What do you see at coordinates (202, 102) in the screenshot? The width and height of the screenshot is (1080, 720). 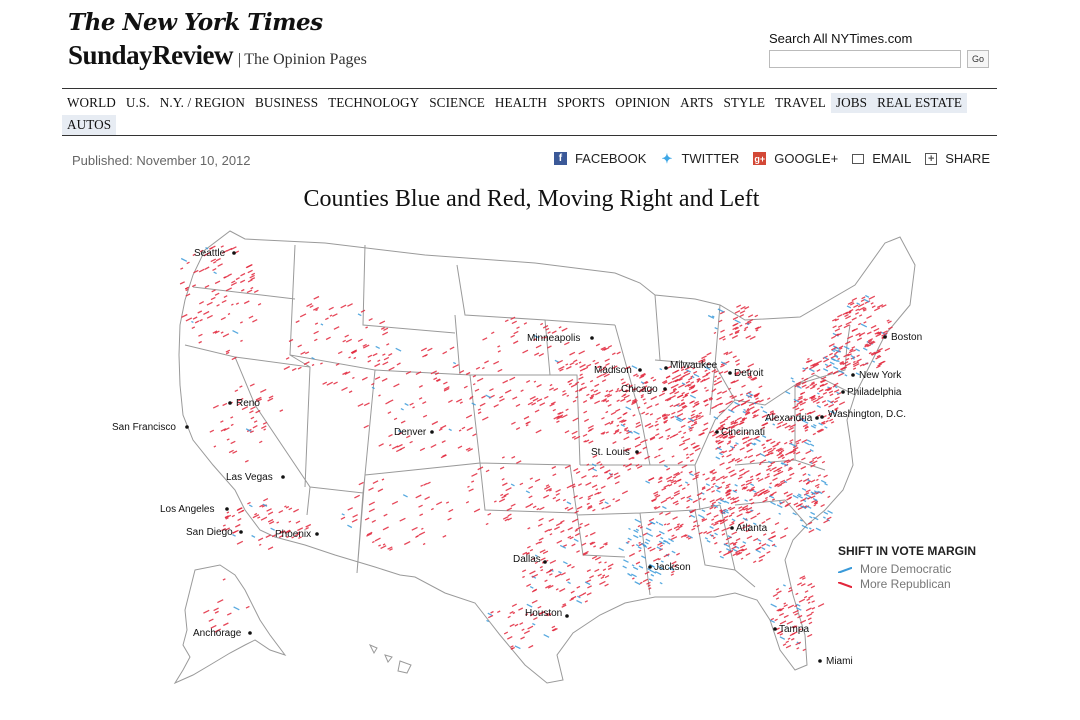 I see `nav-ny-region: N.Y. / REGION` at bounding box center [202, 102].